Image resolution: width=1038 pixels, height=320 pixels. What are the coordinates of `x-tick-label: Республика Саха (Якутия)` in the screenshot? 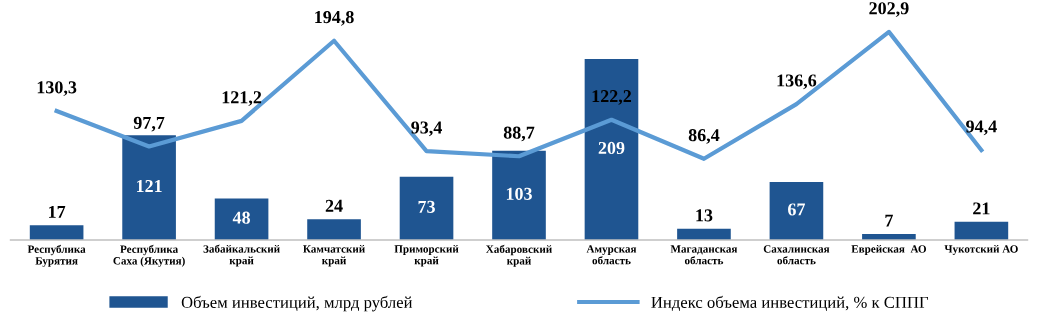 It's located at (149, 255).